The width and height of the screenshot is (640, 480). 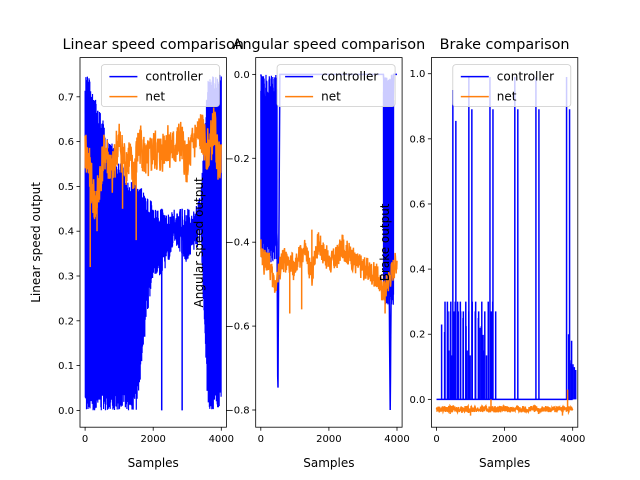 What do you see at coordinates (237, 410) in the screenshot?
I see `y-tick-label: −0.8` at bounding box center [237, 410].